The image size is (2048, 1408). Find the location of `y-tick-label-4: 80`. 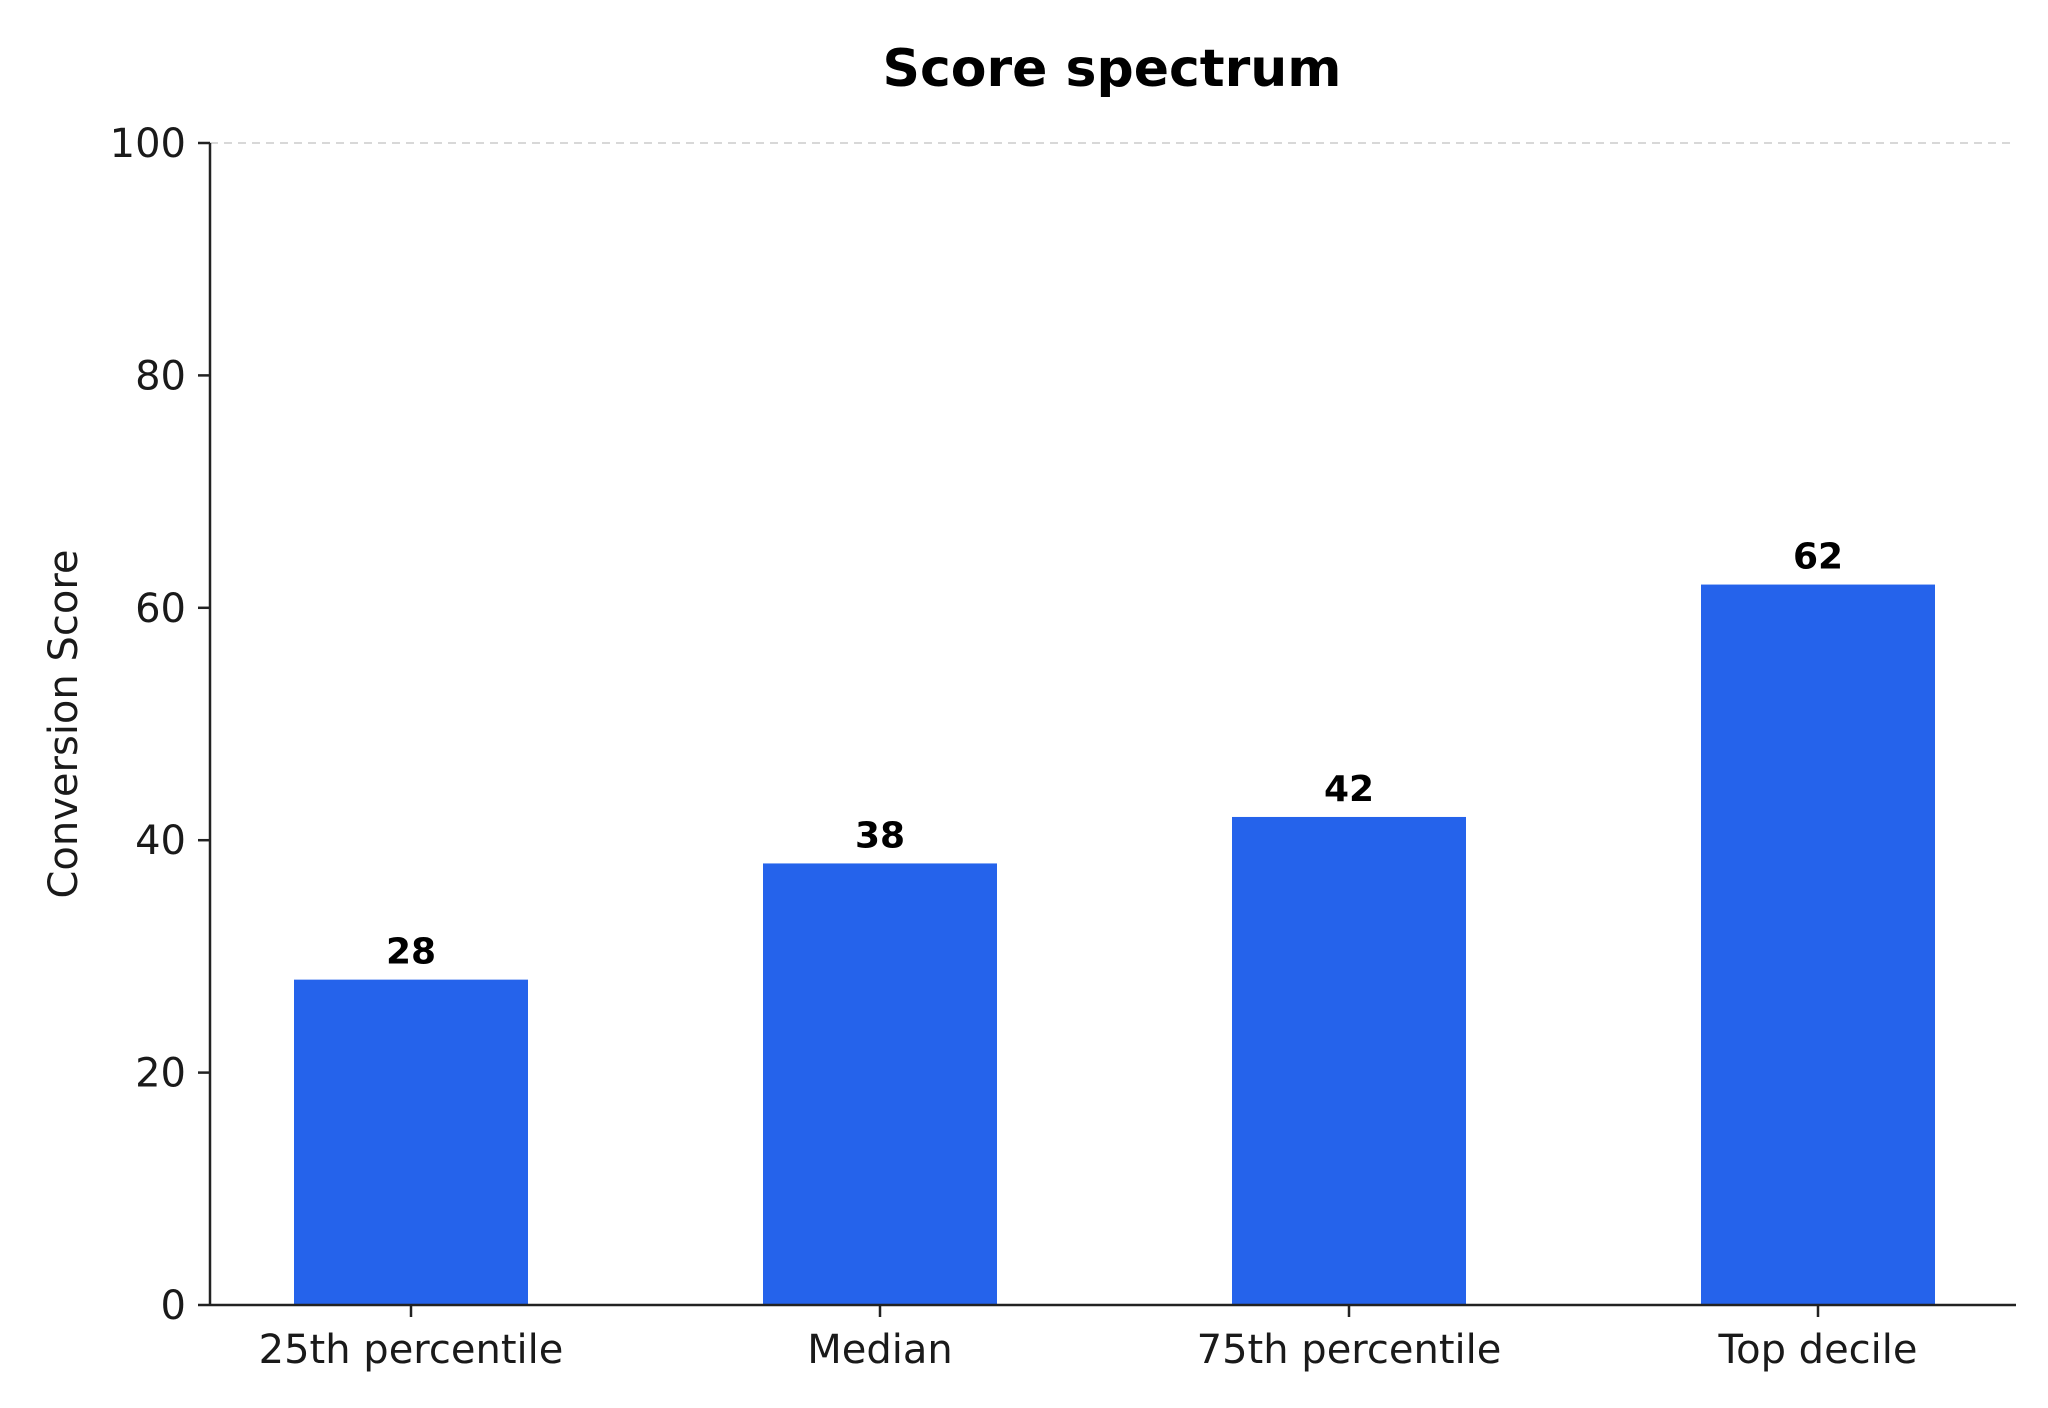

y-tick-label-4: 80 is located at coordinates (160, 376).